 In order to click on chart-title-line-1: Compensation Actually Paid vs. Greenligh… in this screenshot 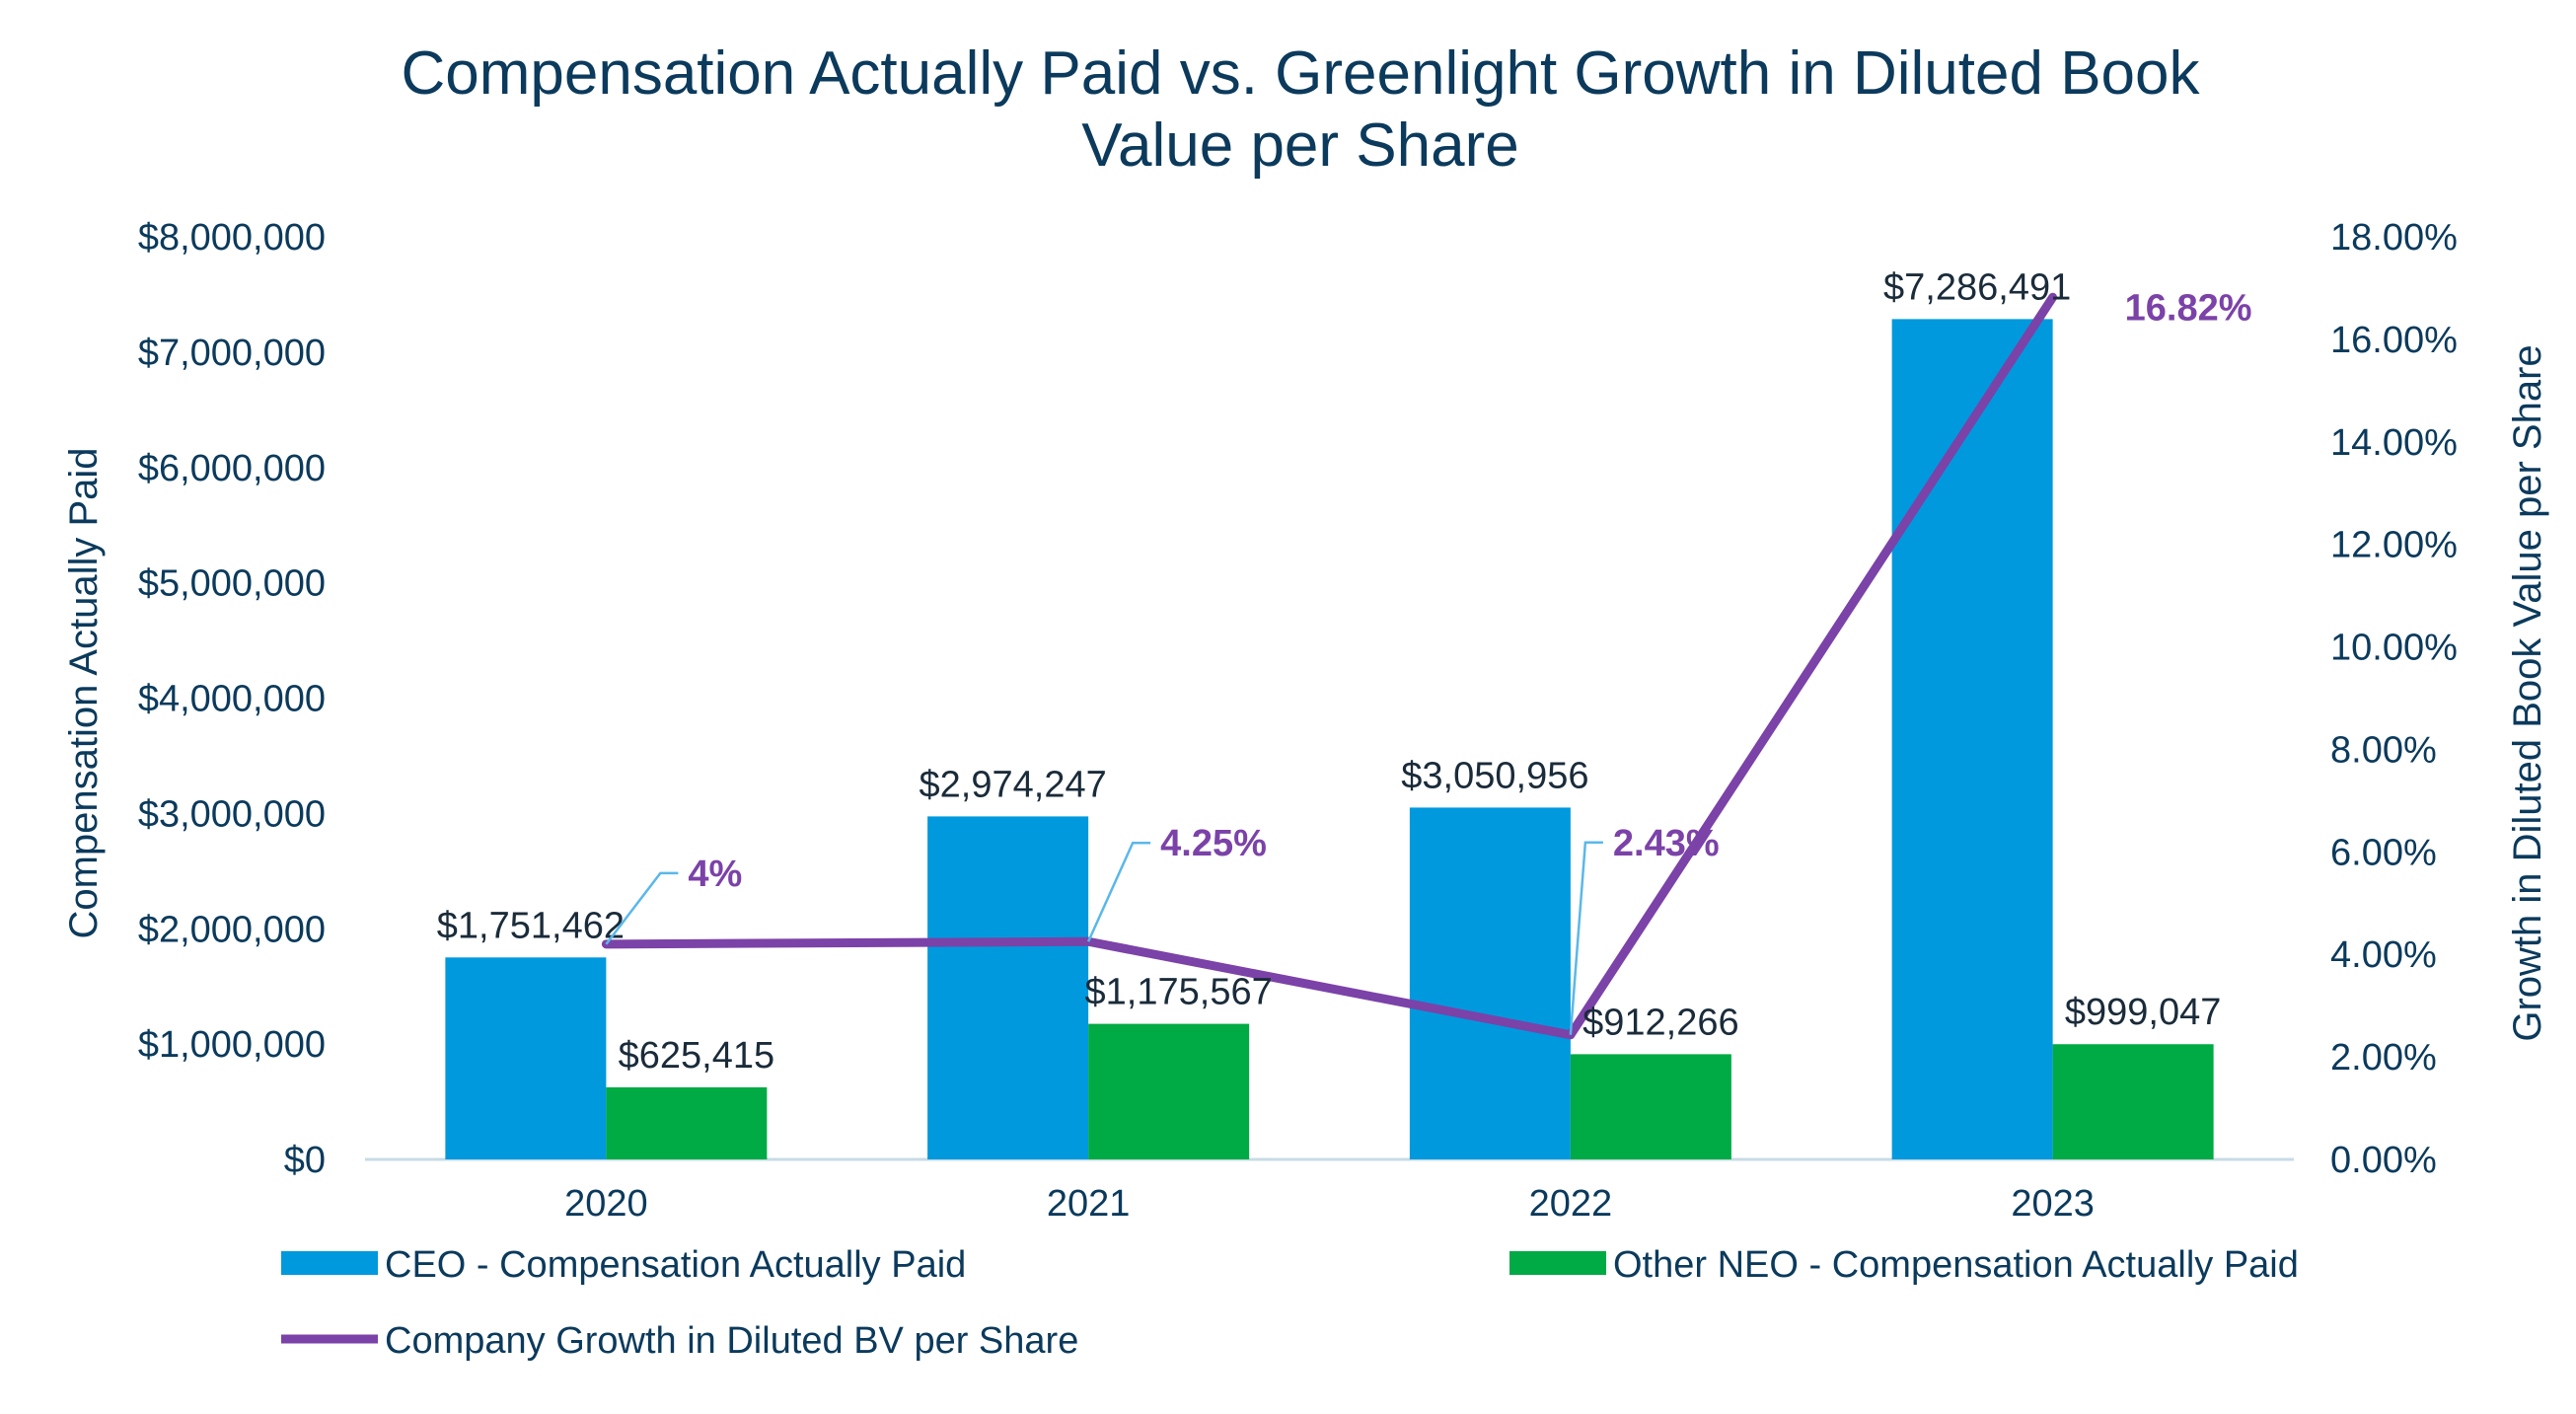, I will do `click(1300, 73)`.